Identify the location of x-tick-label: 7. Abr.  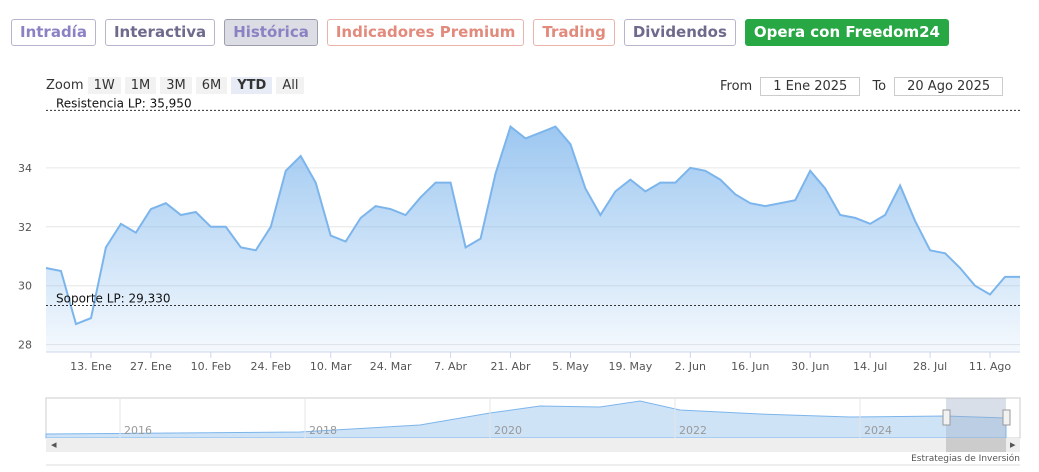
(450, 366).